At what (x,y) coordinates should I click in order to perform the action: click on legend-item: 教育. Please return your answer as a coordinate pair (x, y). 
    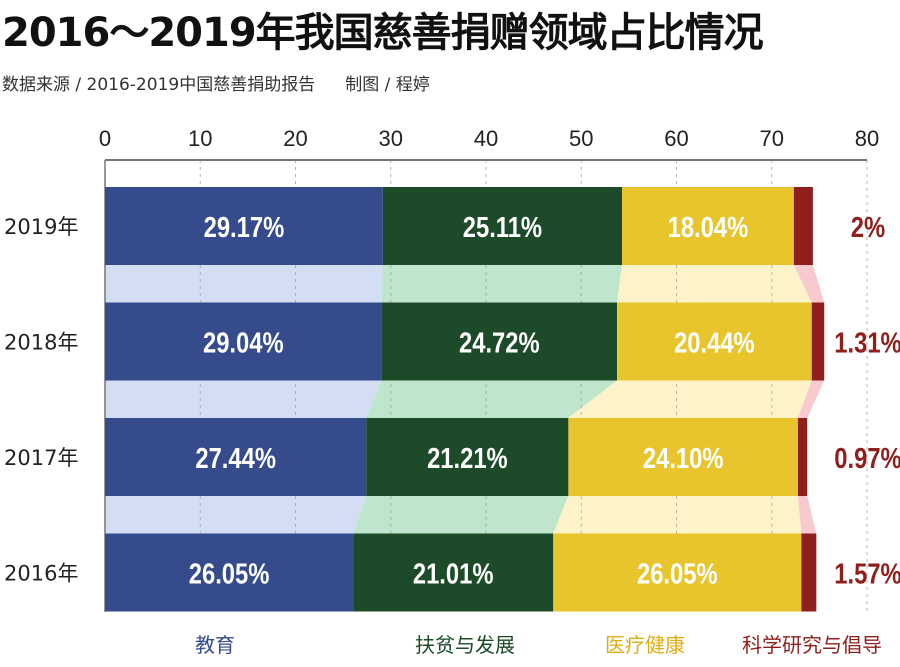
    Looking at the image, I should click on (215, 645).